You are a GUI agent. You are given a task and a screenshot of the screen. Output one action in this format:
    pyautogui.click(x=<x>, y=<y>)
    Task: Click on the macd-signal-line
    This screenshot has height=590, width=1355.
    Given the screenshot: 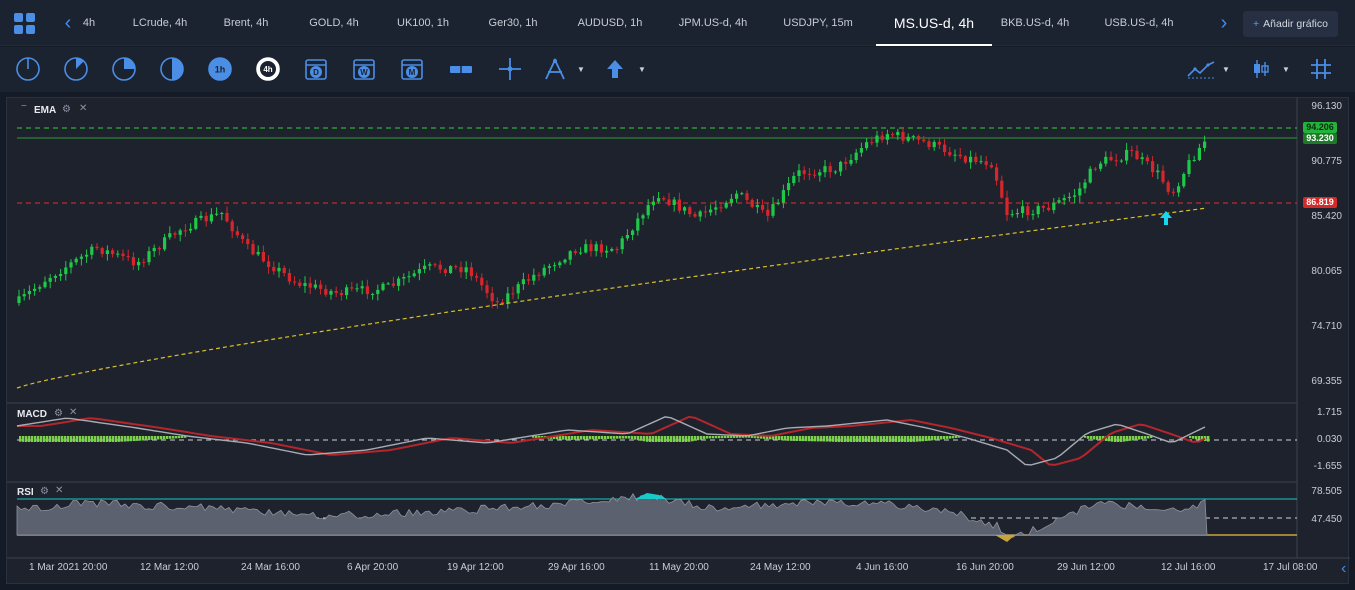 What is the action you would take?
    pyautogui.click(x=611, y=440)
    